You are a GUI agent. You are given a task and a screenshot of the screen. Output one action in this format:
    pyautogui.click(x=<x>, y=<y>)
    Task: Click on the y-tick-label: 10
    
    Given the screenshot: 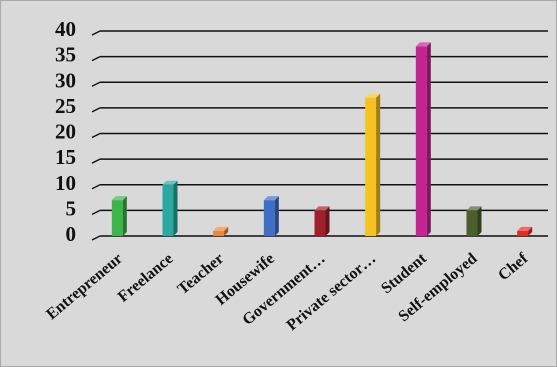 What is the action you would take?
    pyautogui.click(x=65, y=183)
    